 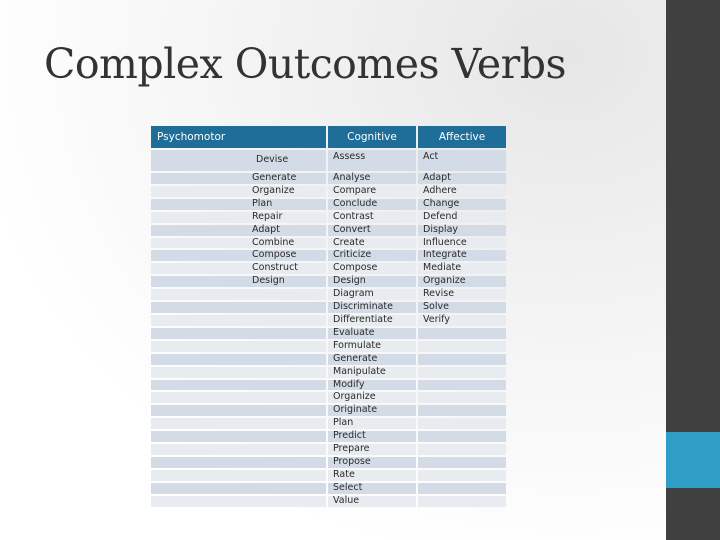 I want to click on cognitive-cell: Analyse, so click(x=372, y=178).